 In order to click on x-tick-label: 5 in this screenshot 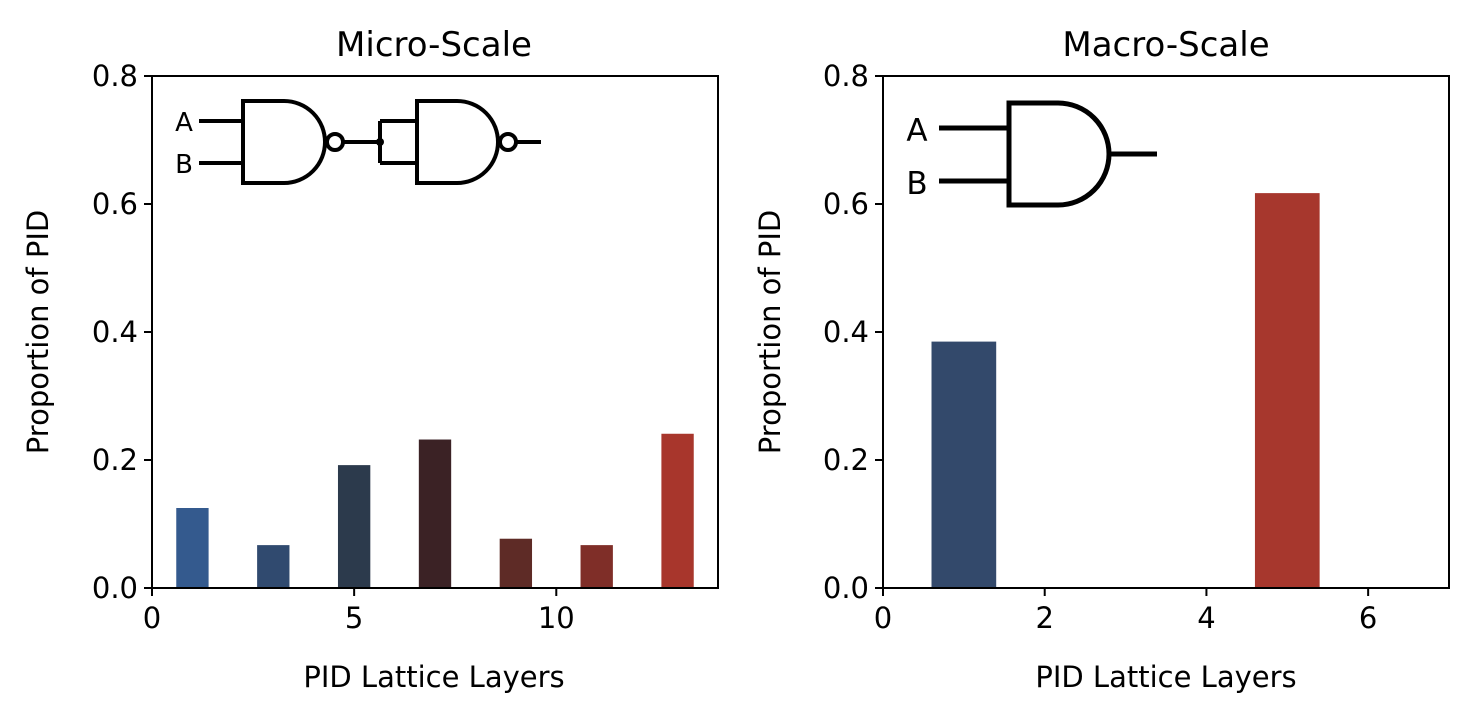, I will do `click(354, 618)`.